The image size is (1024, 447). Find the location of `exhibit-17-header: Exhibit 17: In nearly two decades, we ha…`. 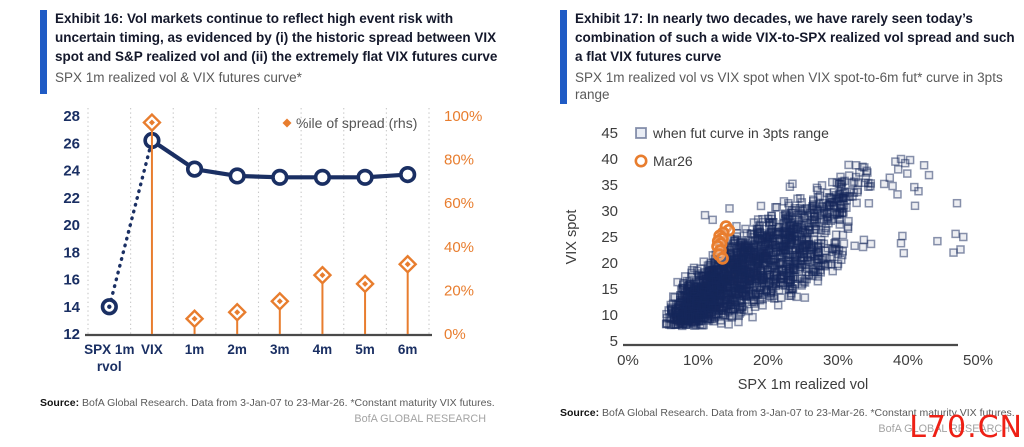

exhibit-17-header: Exhibit 17: In nearly two decades, we ha… is located at coordinates (792, 57).